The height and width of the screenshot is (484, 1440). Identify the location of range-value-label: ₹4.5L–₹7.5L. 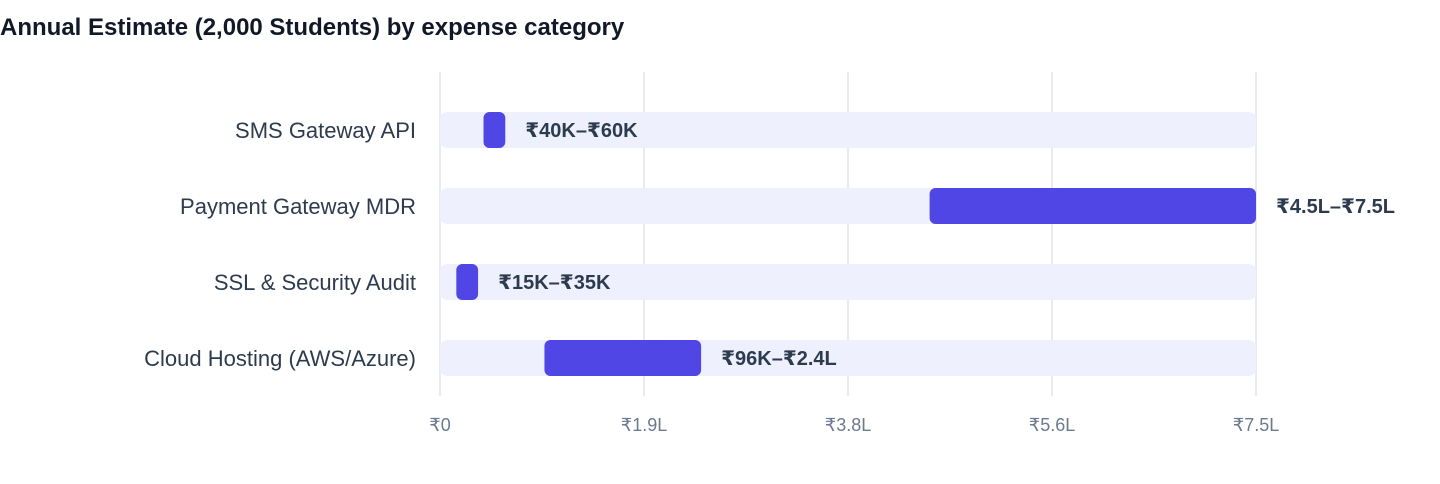
(1335, 207).